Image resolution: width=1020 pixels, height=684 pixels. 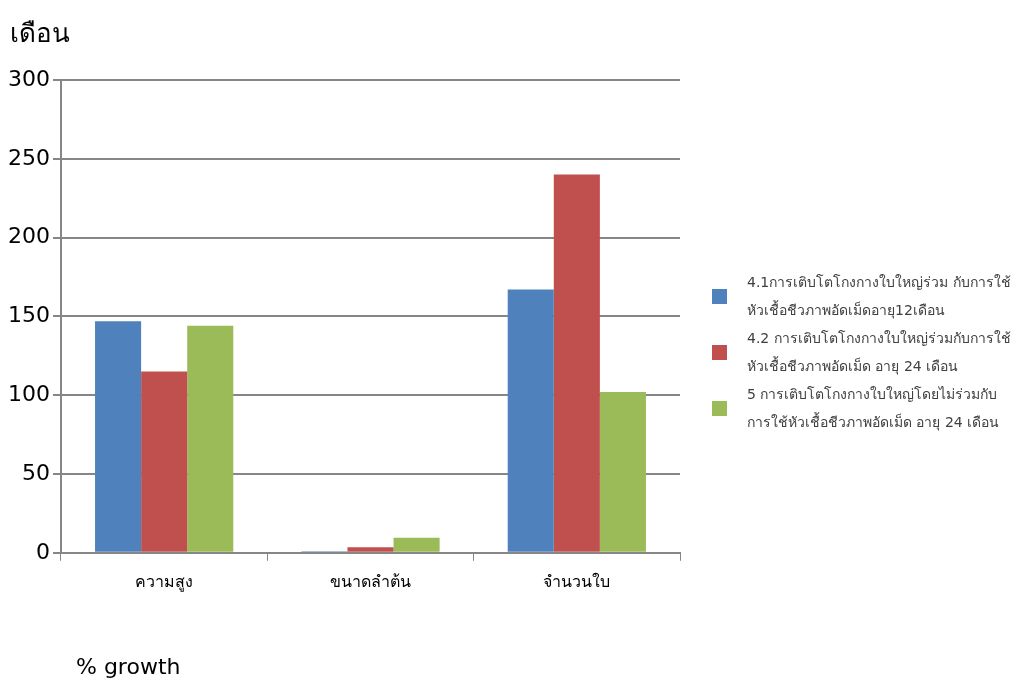 What do you see at coordinates (40, 33) in the screenshot?
I see `y-axis-title: เดือน` at bounding box center [40, 33].